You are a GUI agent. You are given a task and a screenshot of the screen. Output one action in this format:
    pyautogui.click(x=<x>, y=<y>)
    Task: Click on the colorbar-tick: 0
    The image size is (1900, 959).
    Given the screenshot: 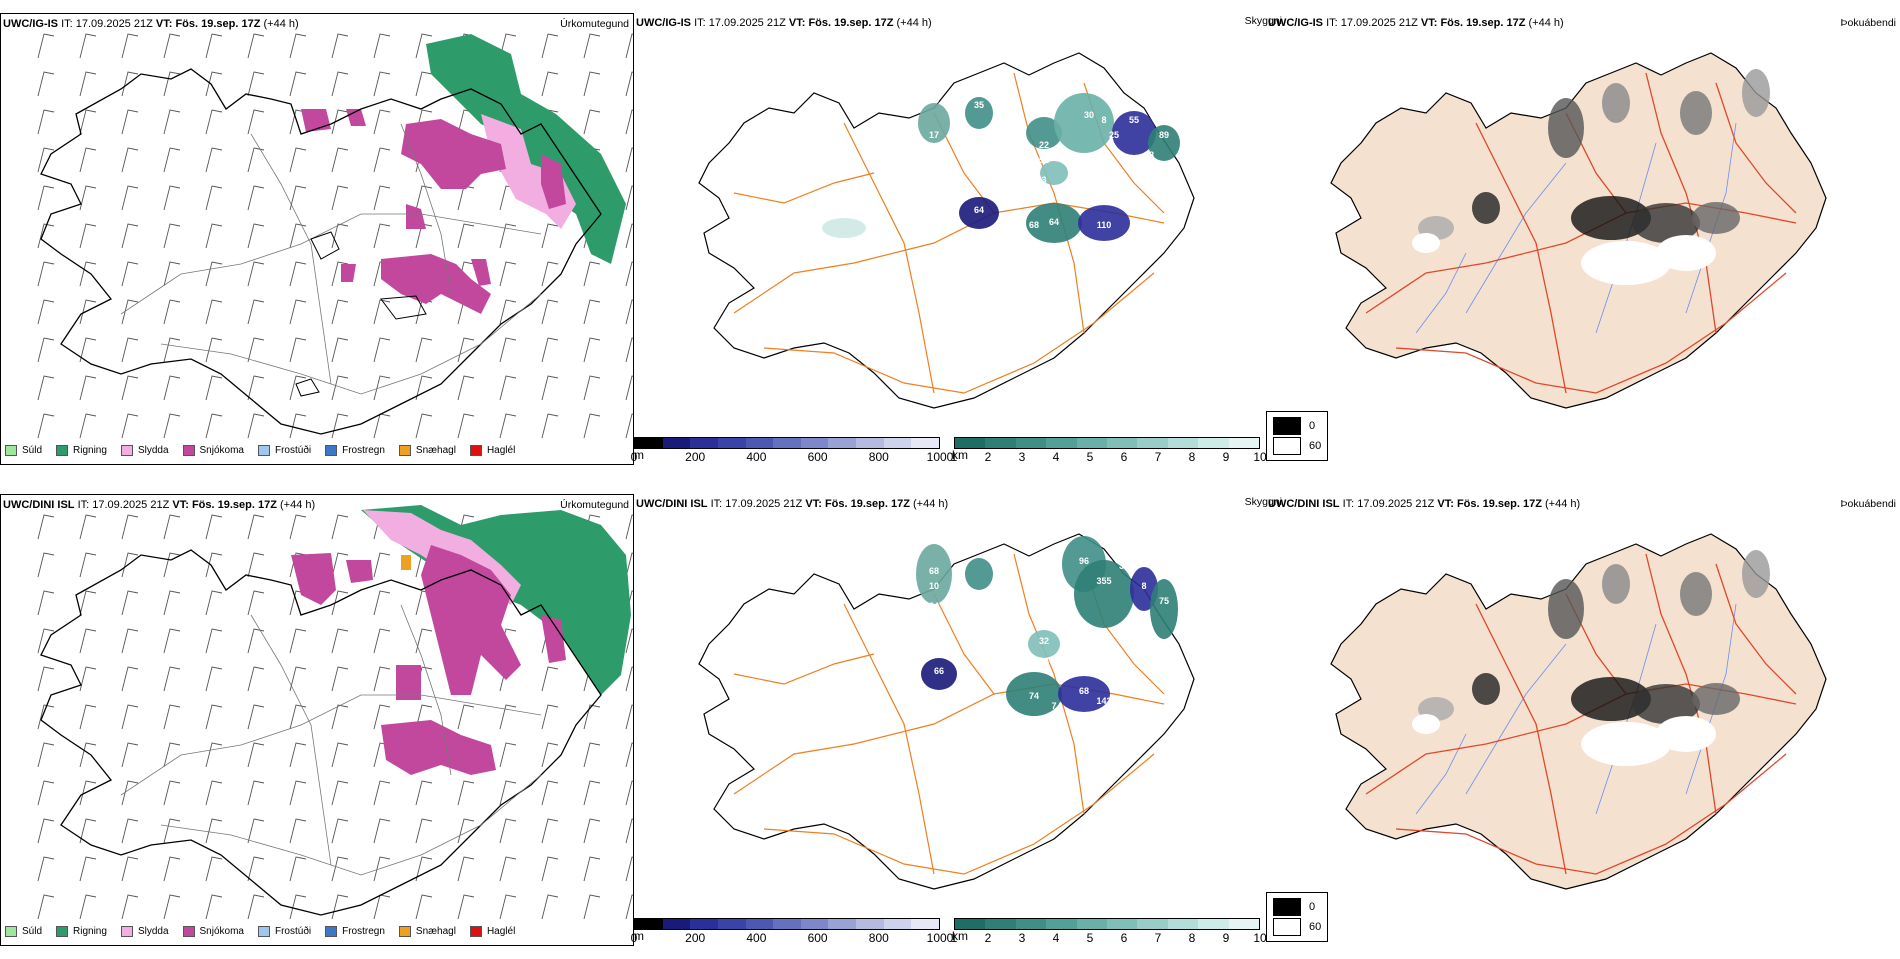 What is the action you would take?
    pyautogui.click(x=634, y=938)
    